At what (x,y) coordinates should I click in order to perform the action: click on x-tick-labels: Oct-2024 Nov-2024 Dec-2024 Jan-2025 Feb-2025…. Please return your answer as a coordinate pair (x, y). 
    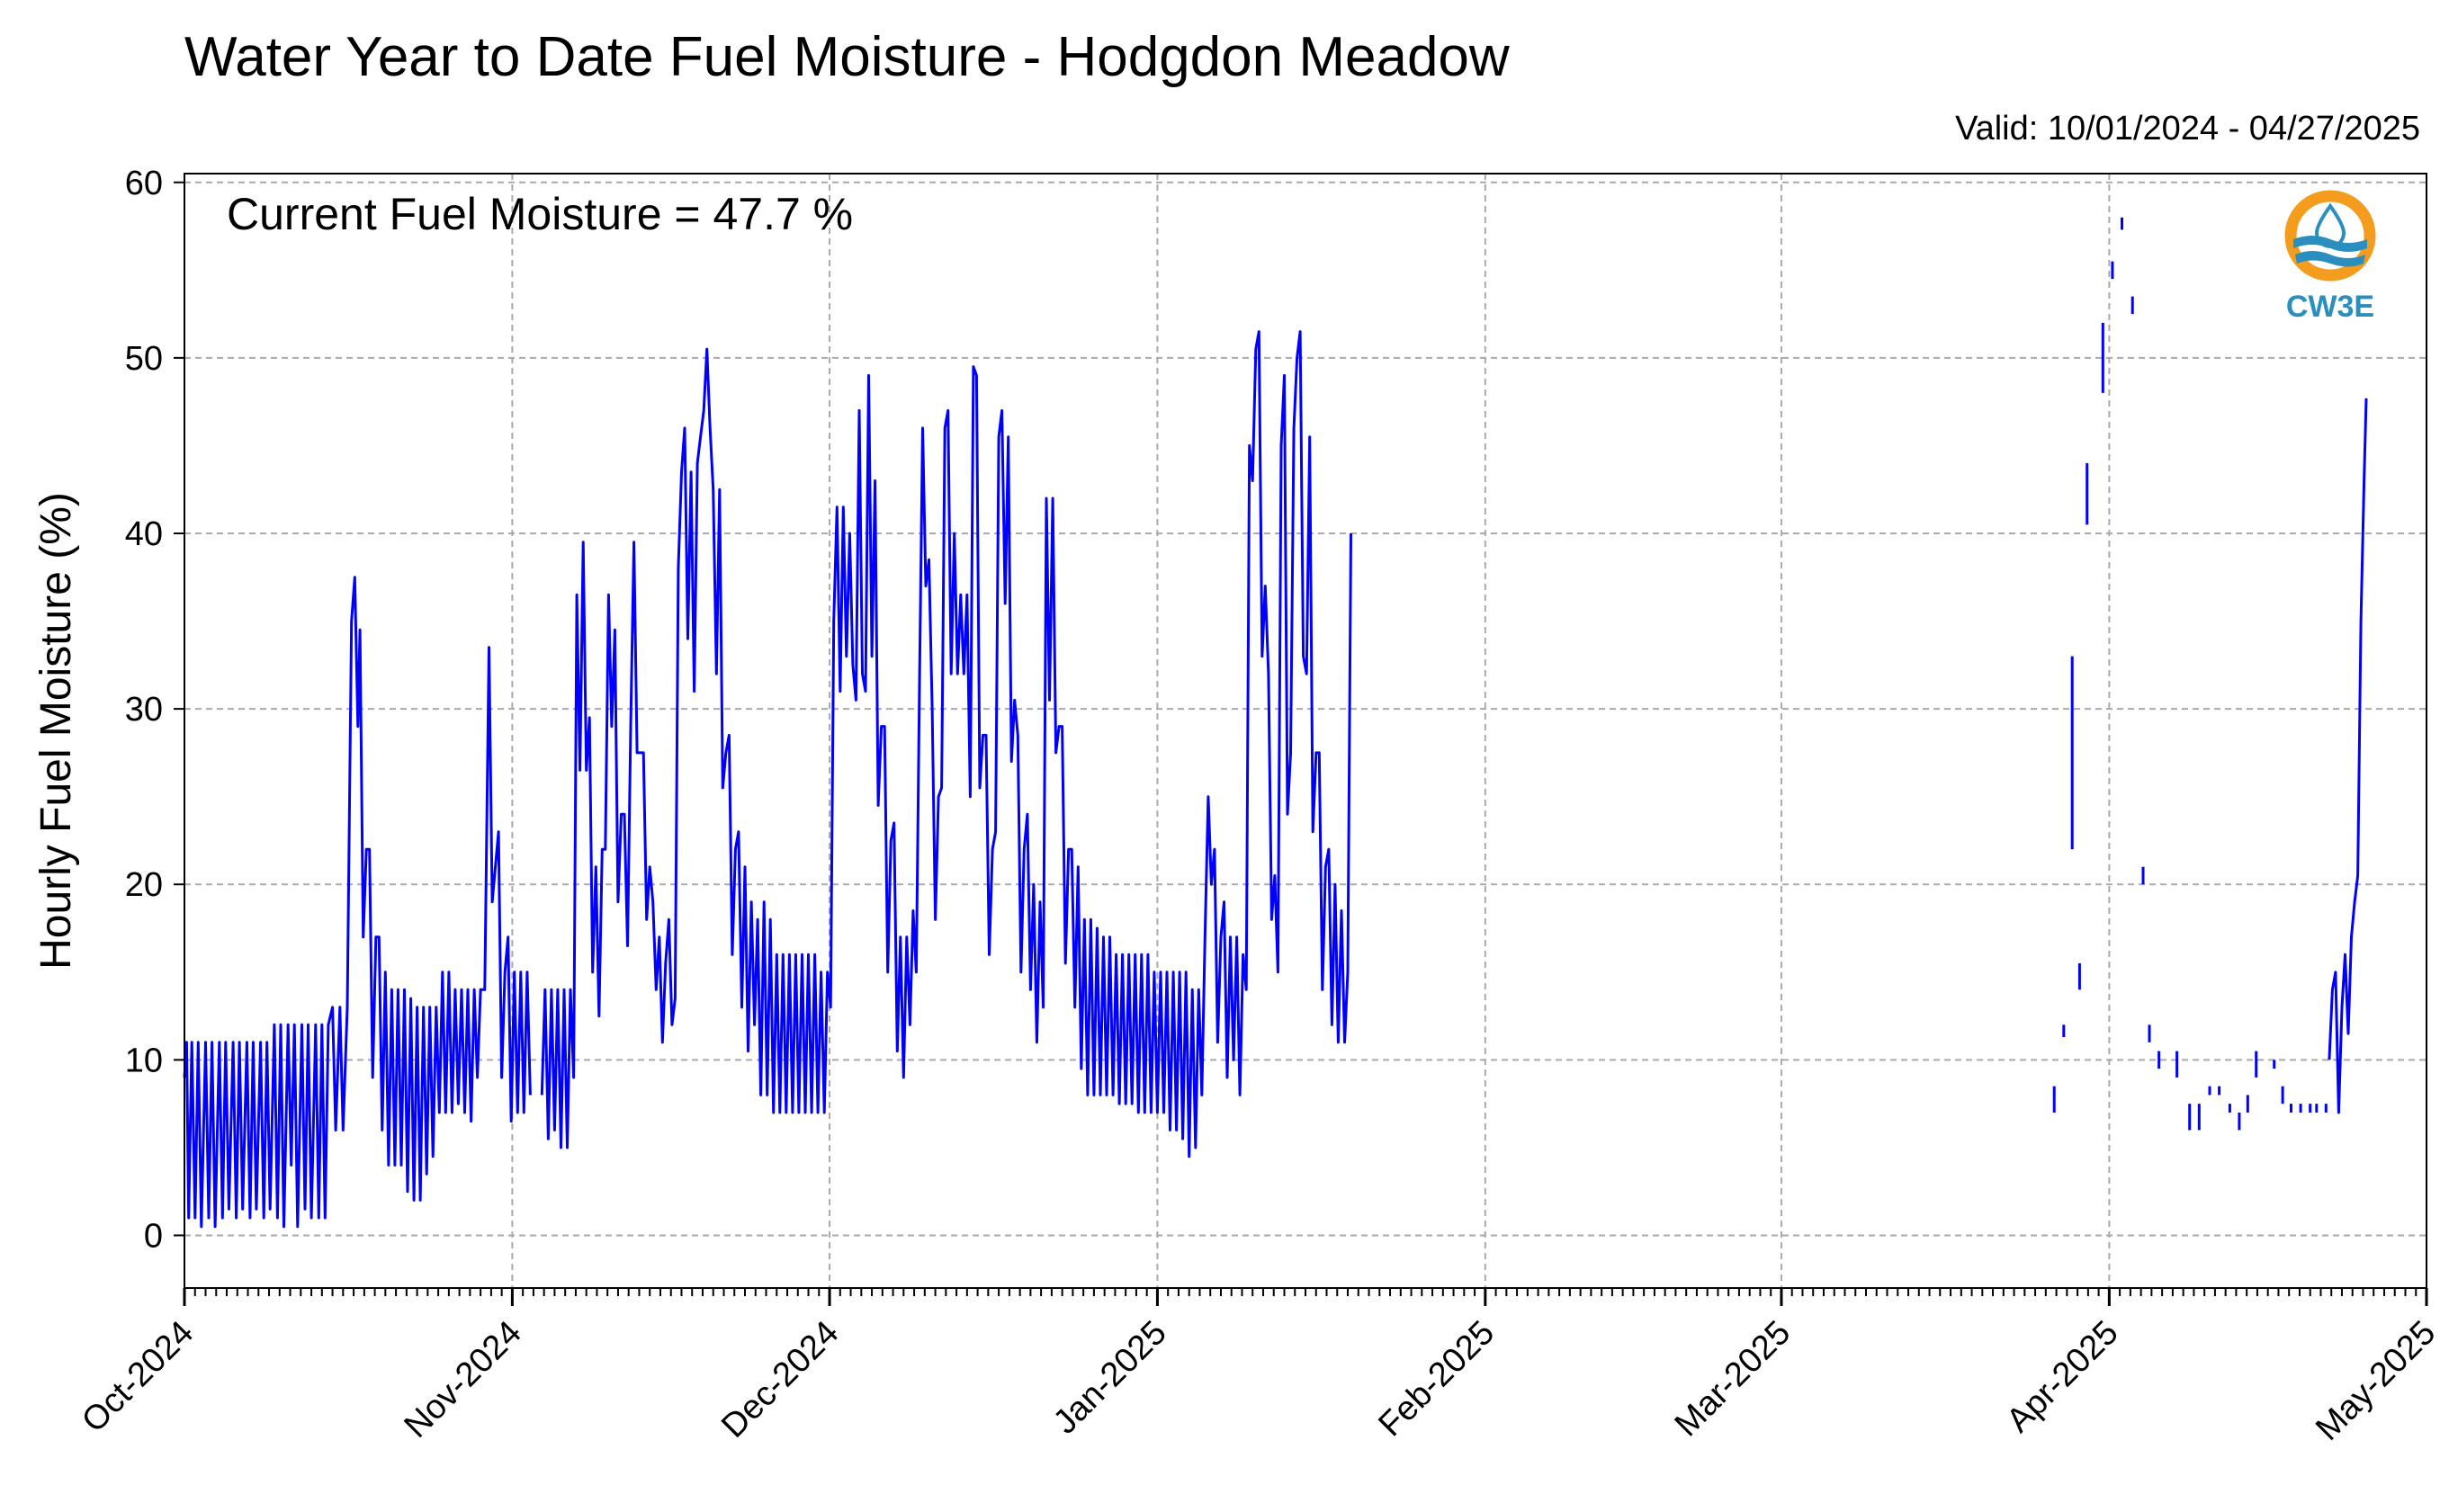
    Looking at the image, I should click on (1259, 1381).